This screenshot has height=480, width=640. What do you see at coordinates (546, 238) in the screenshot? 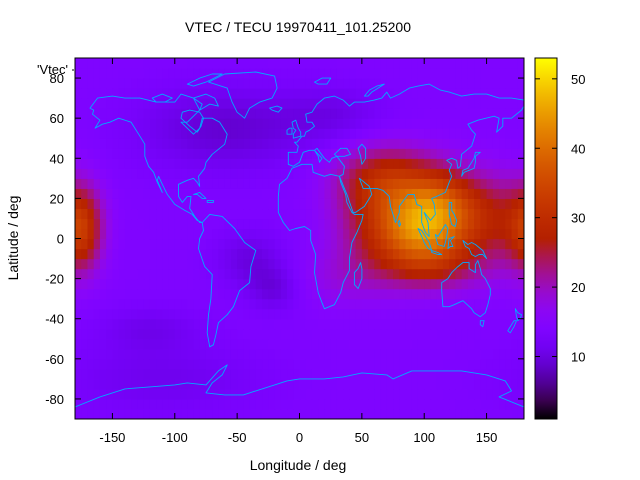
I see `colorbar` at bounding box center [546, 238].